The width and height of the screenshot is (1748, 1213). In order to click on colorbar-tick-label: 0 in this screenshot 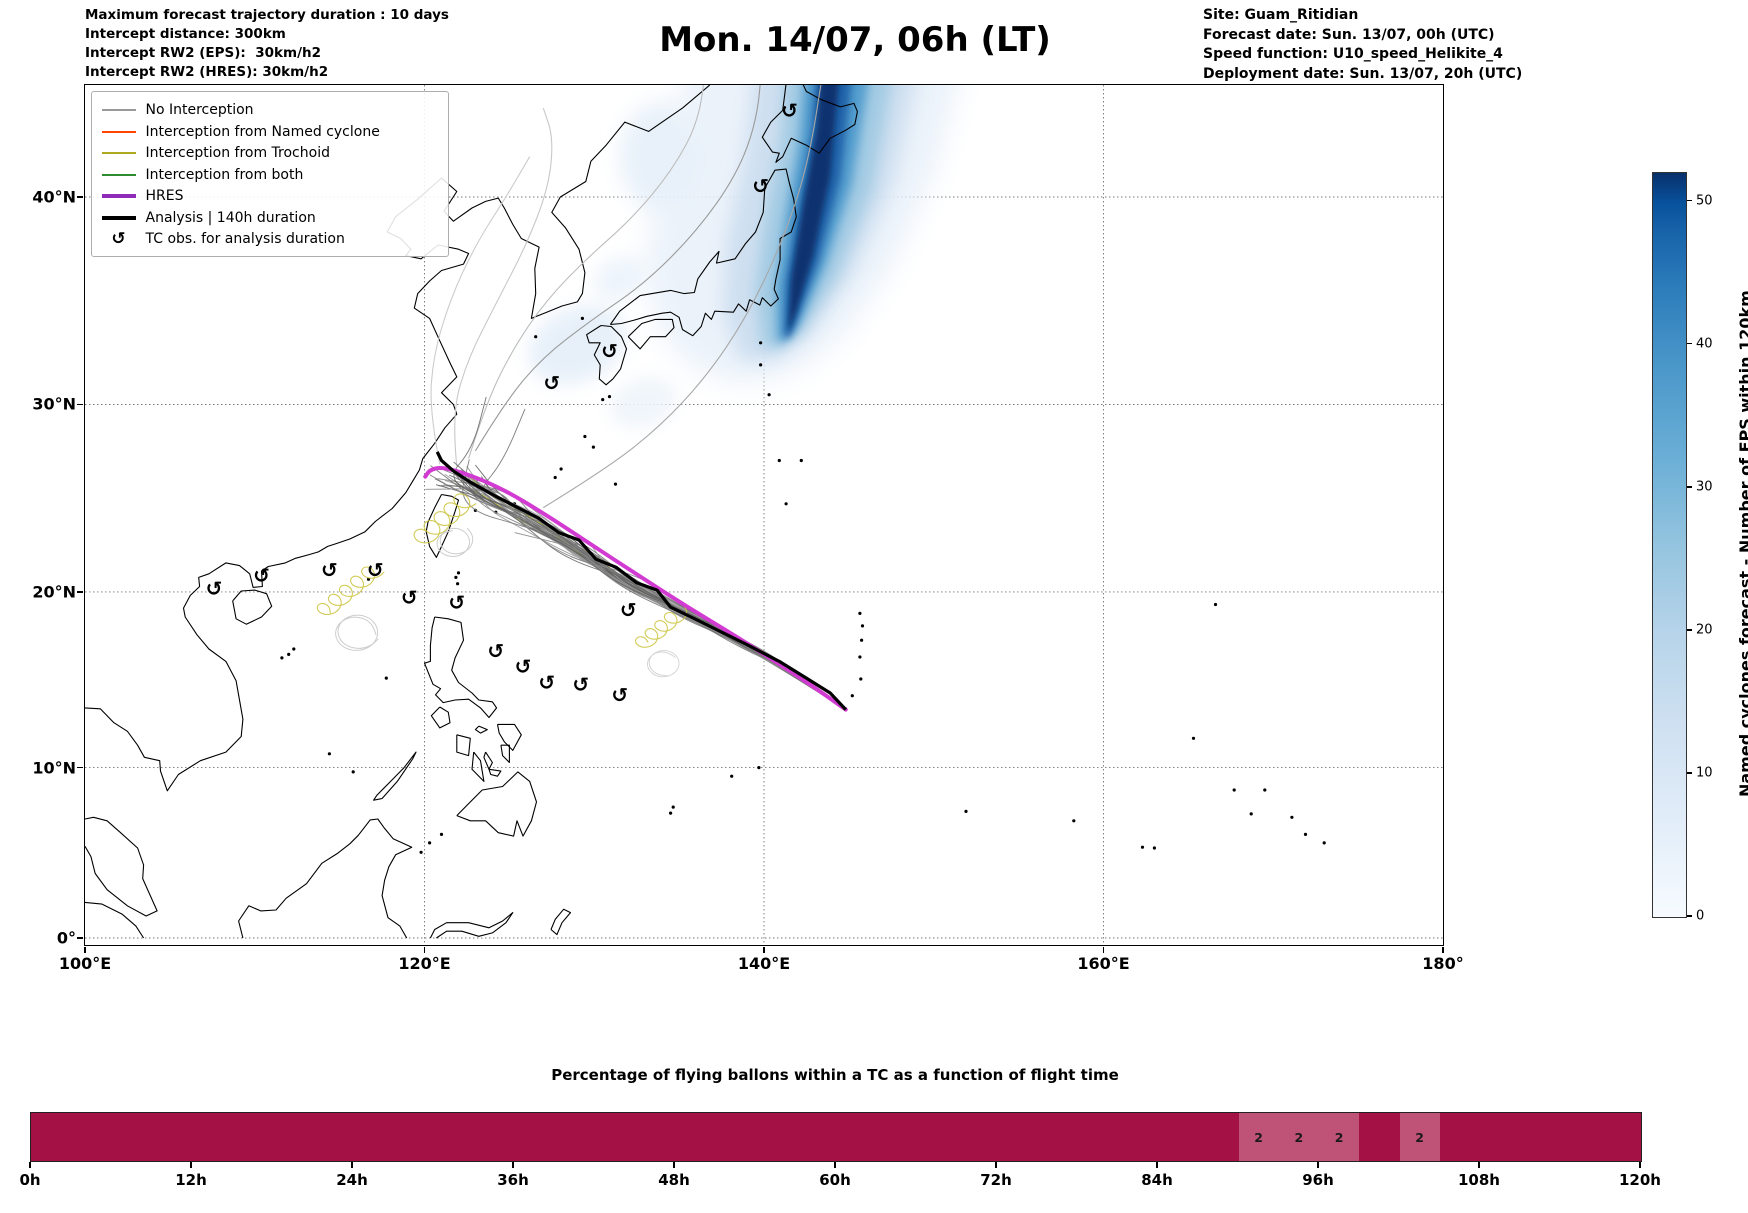, I will do `click(1700, 916)`.